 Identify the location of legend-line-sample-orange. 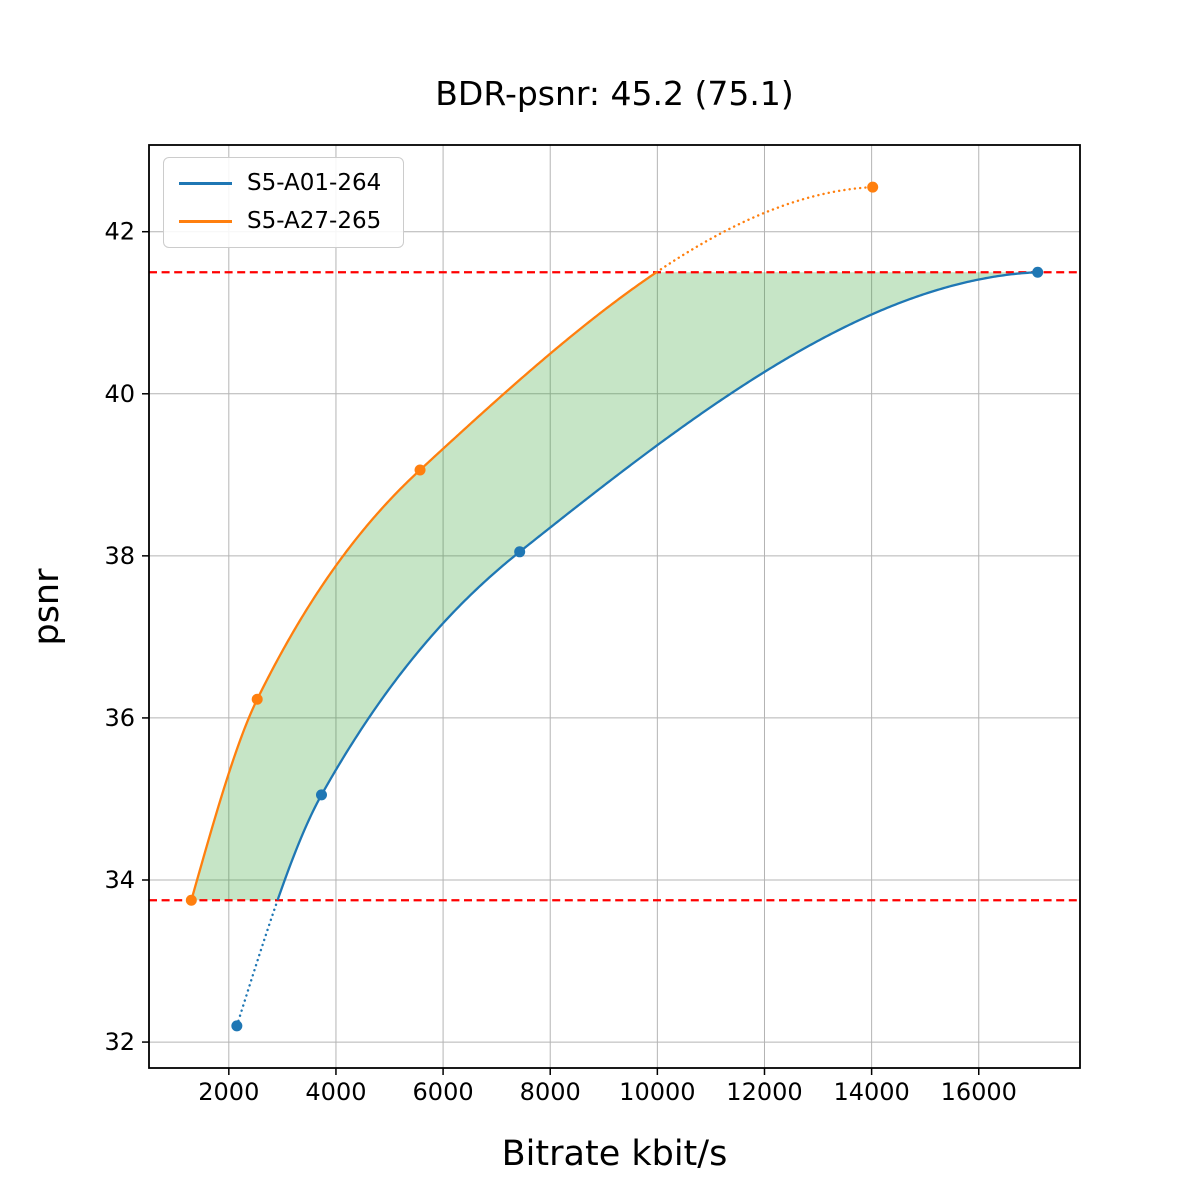
(205, 221).